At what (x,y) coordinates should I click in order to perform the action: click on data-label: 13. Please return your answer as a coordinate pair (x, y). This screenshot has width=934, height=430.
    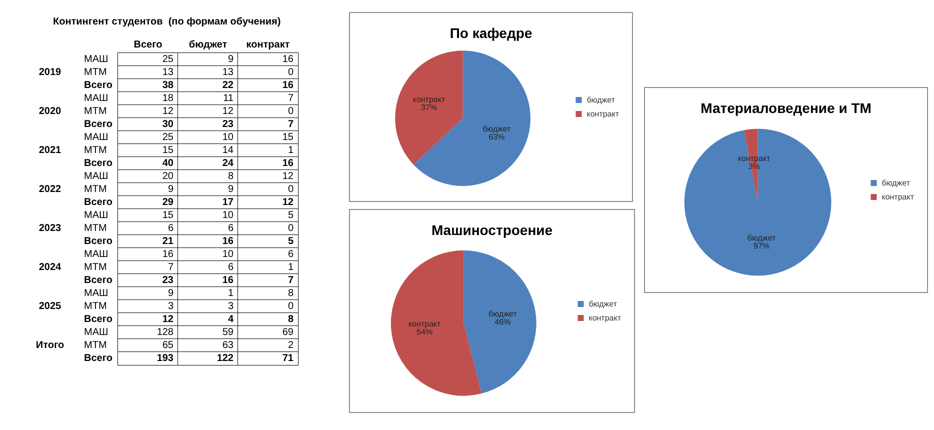
    Looking at the image, I should click on (228, 72).